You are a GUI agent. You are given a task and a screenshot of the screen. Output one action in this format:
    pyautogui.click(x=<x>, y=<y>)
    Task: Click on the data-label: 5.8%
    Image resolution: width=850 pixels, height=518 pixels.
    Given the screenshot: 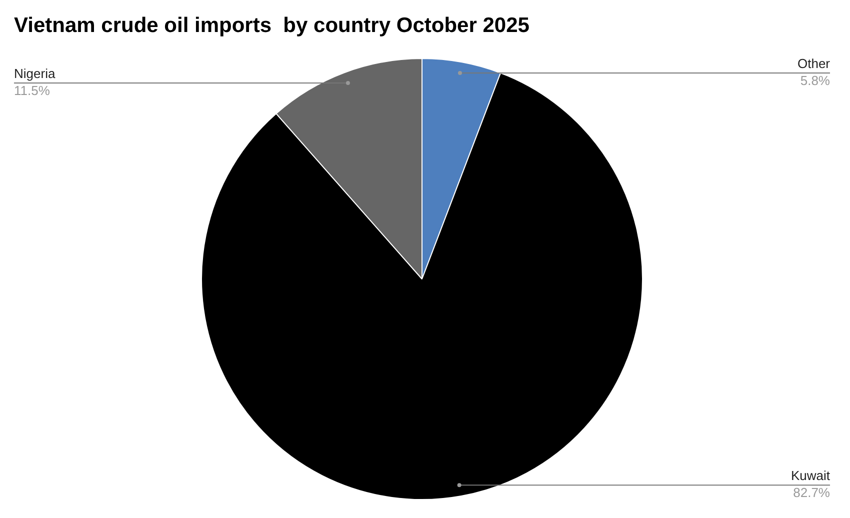 What is the action you would take?
    pyautogui.click(x=815, y=80)
    